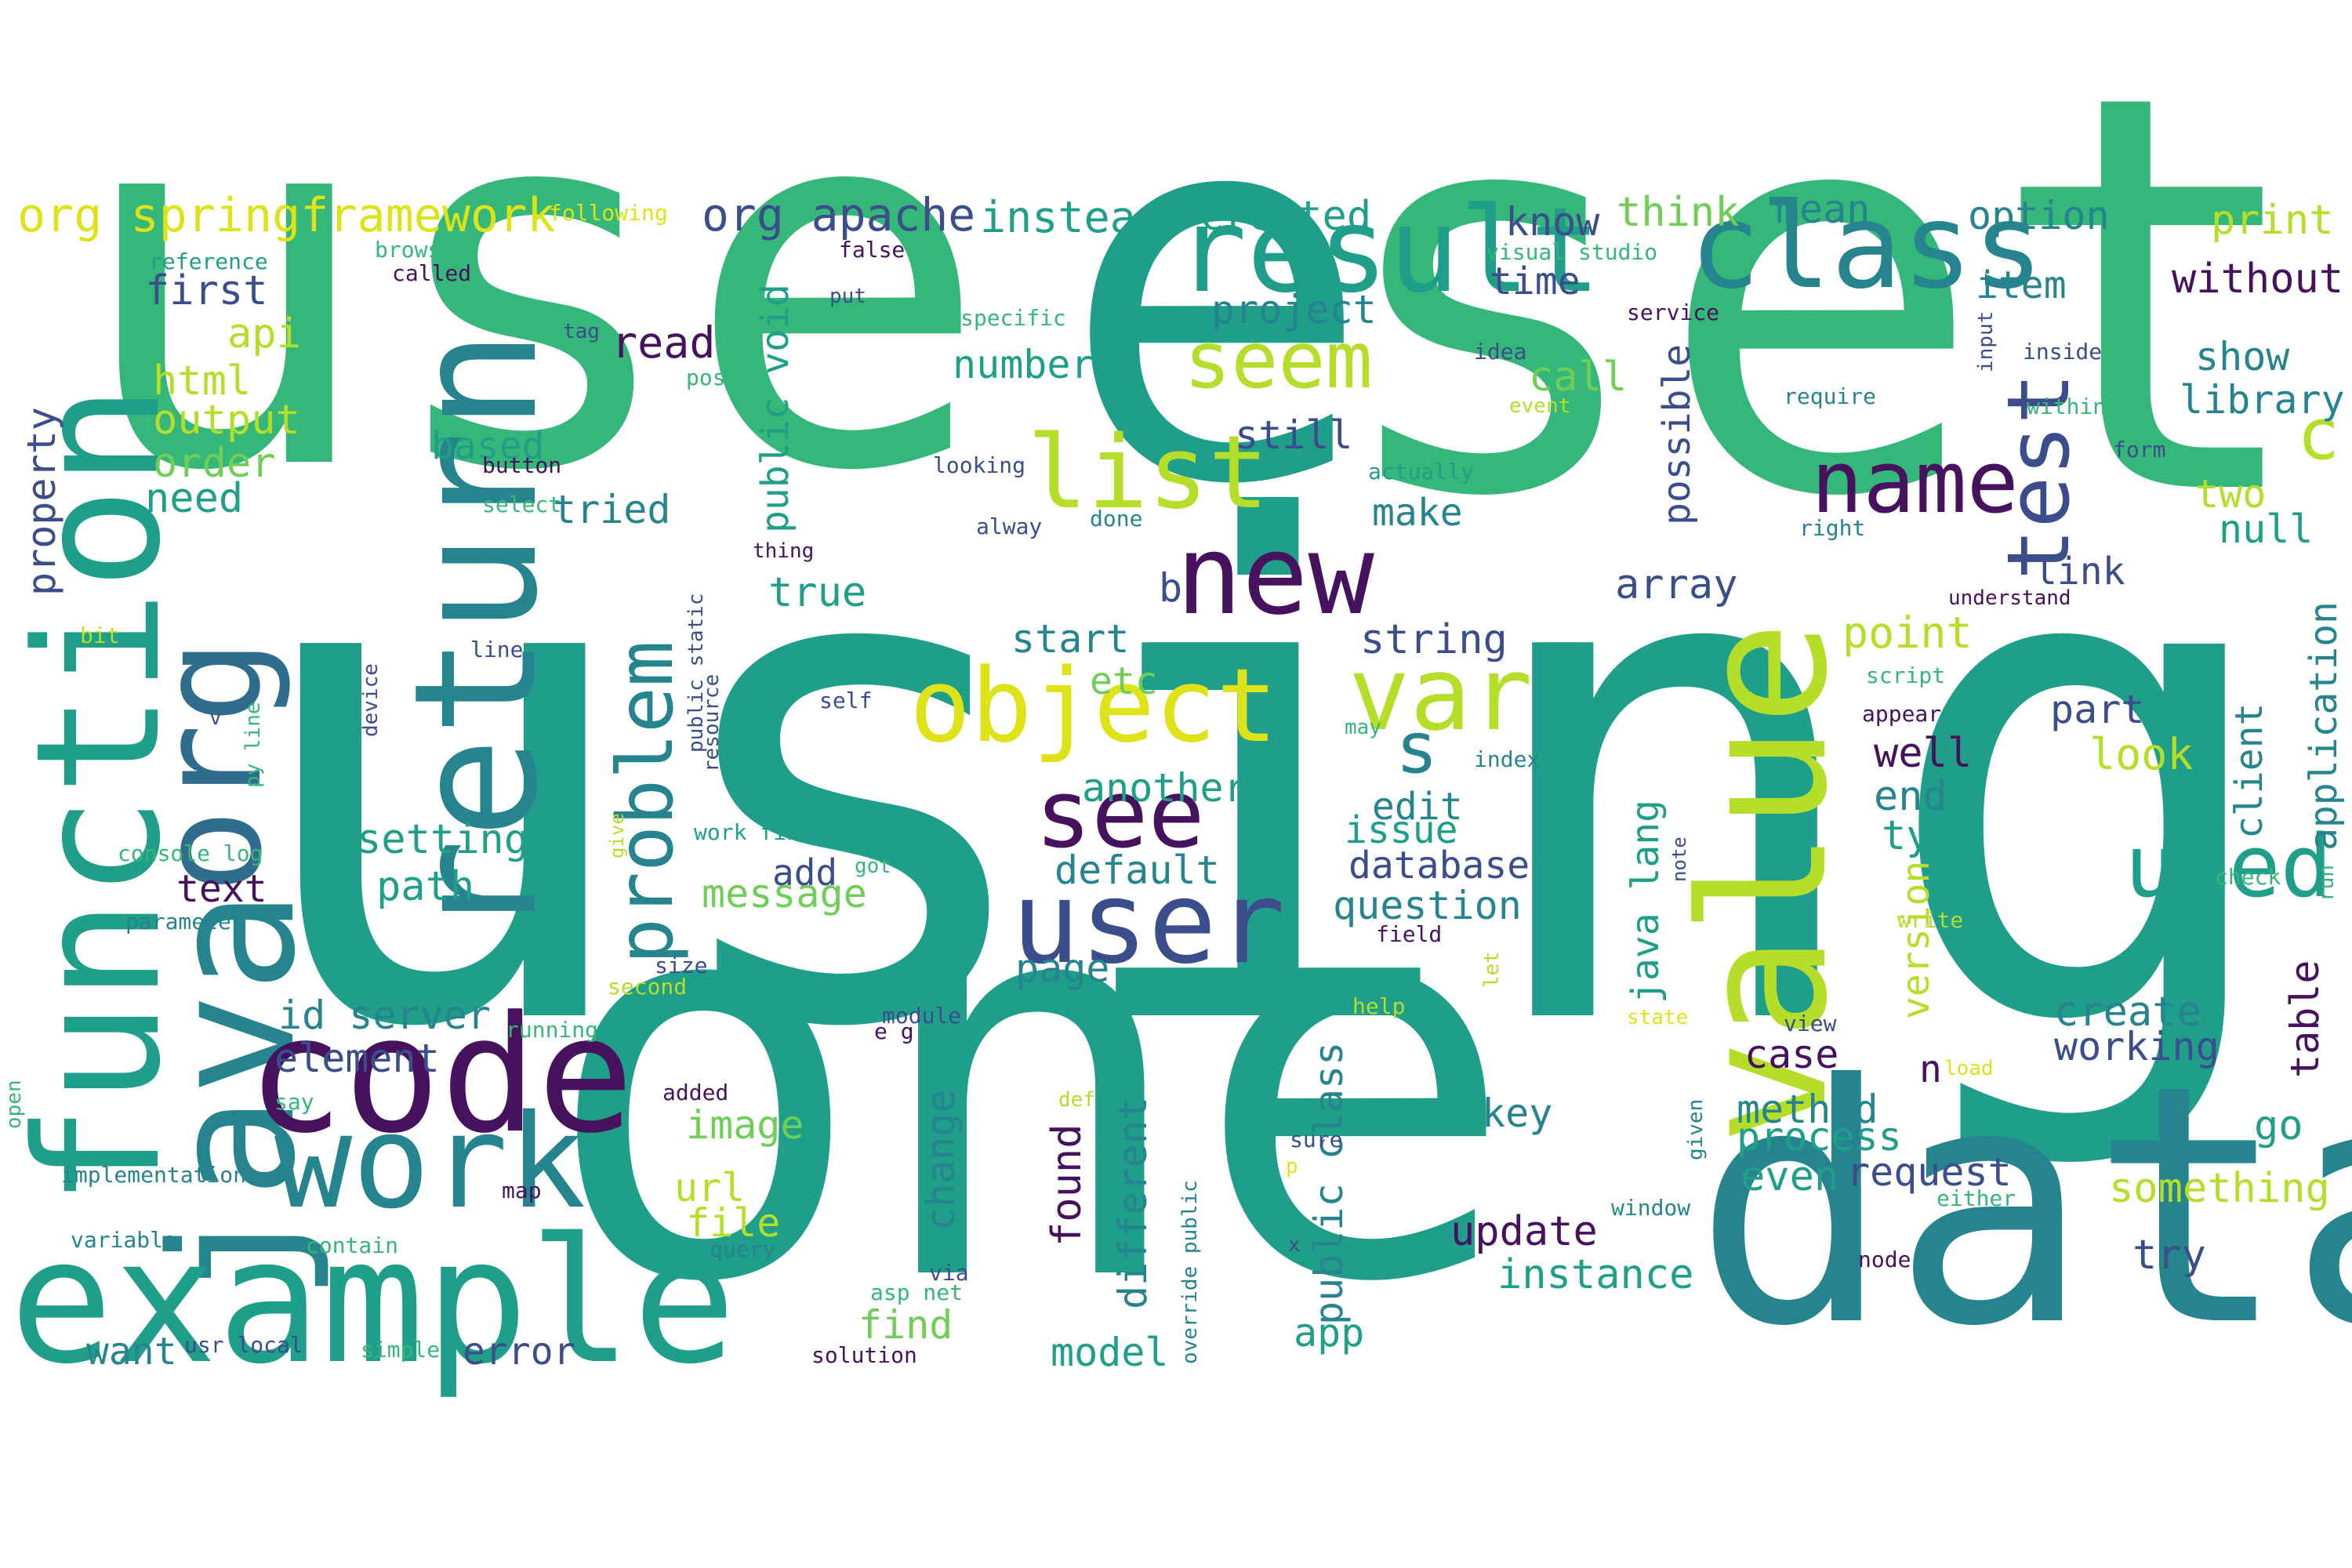  I want to click on word-either: either, so click(1976, 1198).